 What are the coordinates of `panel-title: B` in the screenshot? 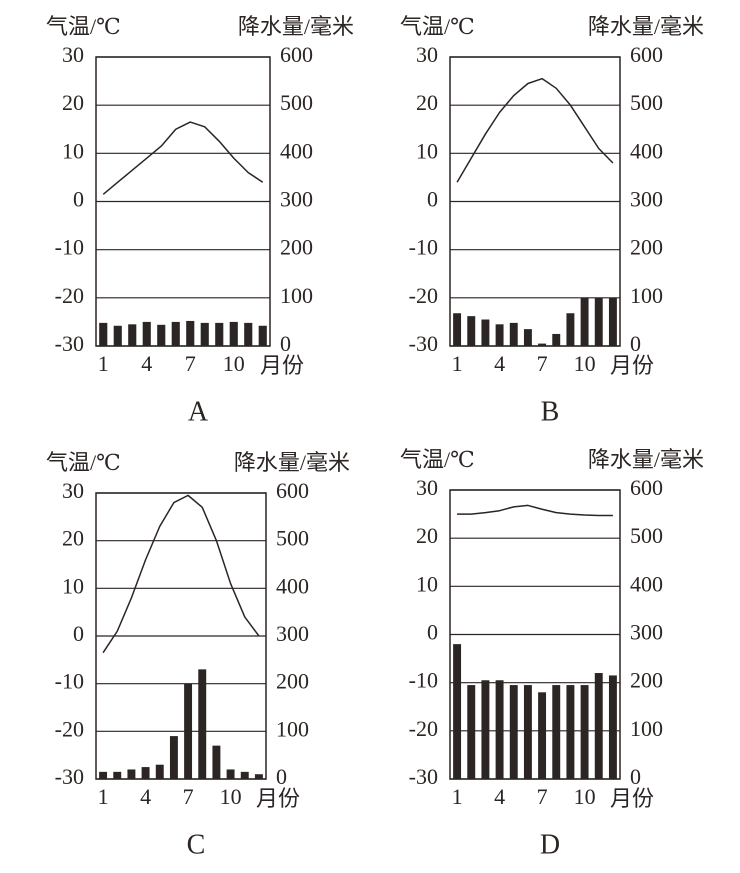 It's located at (550, 411).